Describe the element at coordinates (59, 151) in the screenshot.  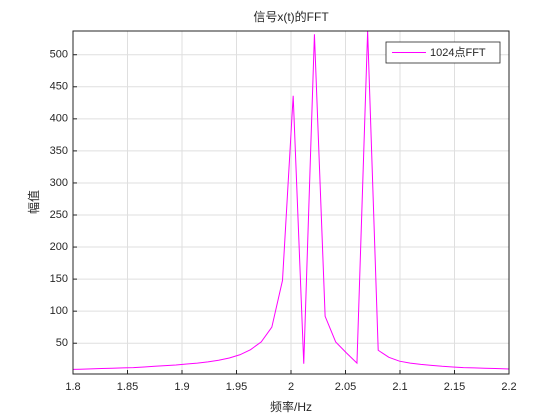
I see `y-tick-label: 350` at that location.